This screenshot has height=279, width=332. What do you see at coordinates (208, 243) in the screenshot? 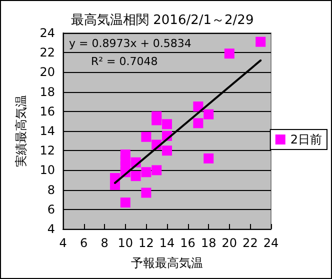
I see `x-tick-label: 18` at bounding box center [208, 243].